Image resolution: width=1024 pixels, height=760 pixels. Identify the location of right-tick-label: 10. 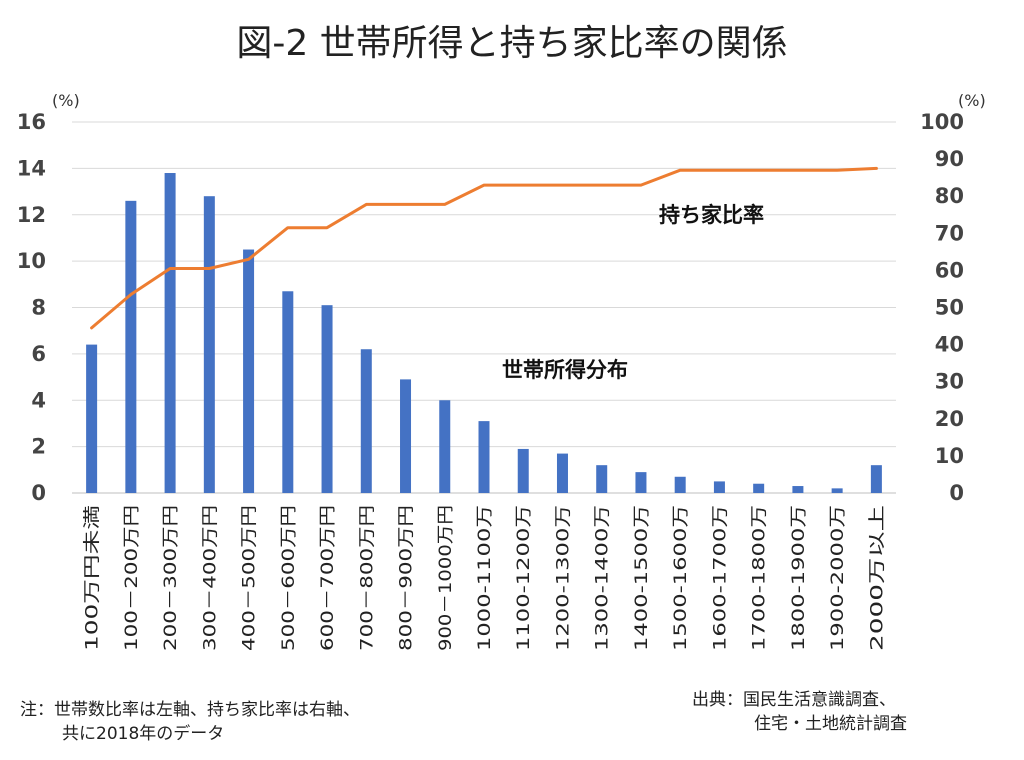
(949, 456).